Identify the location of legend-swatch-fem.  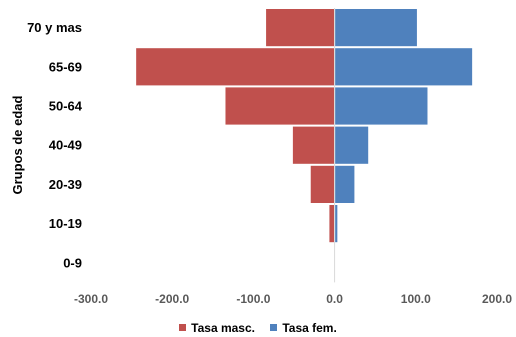
(274, 327).